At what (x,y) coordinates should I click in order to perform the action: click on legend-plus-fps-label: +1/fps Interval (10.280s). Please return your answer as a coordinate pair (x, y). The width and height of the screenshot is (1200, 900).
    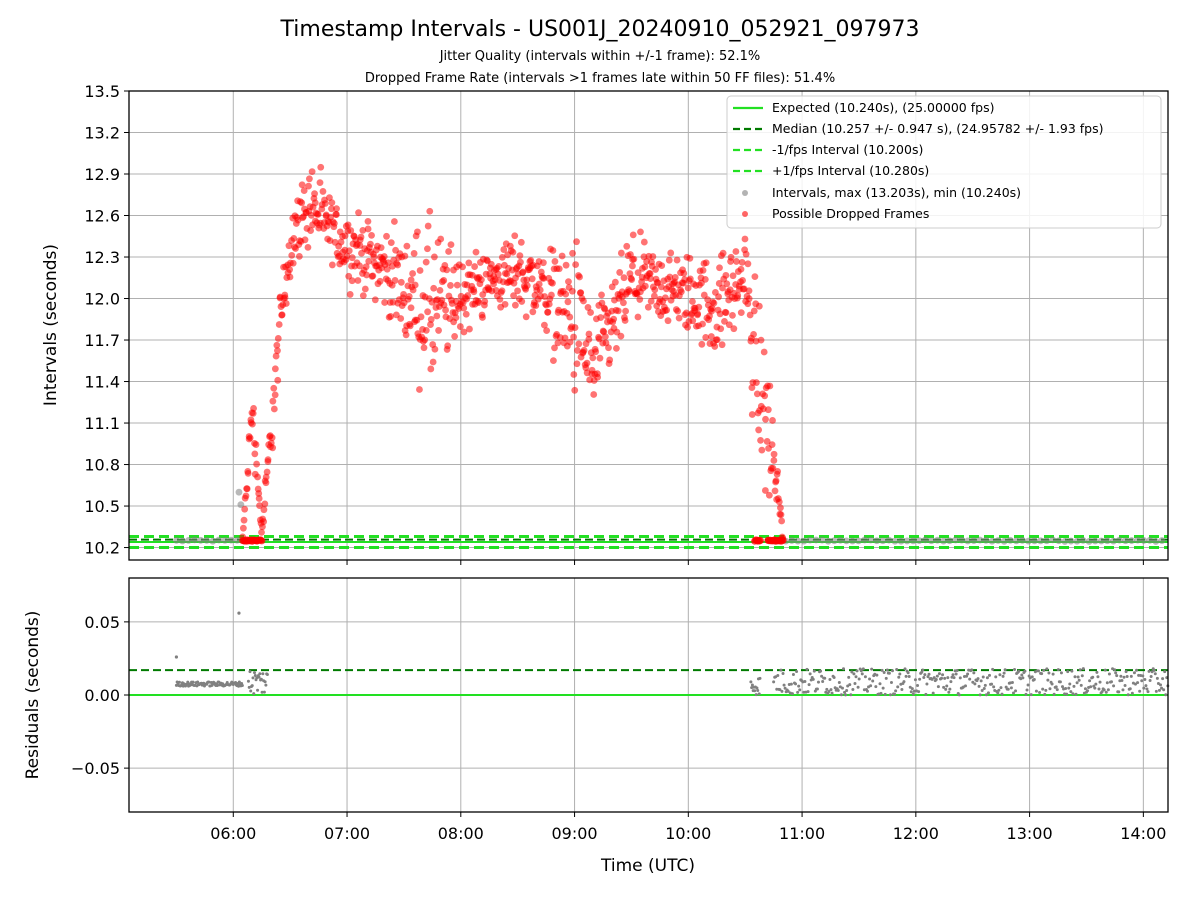
    Looking at the image, I should click on (850, 170).